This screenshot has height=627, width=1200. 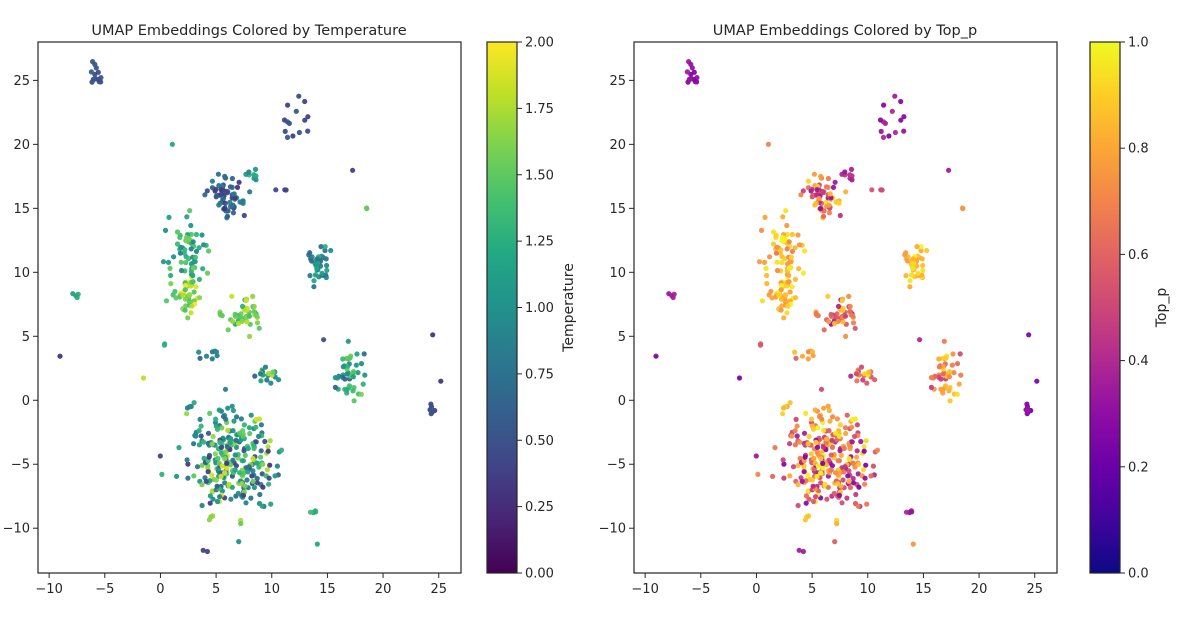 I want to click on y-tick-label: 5, so click(x=26, y=337).